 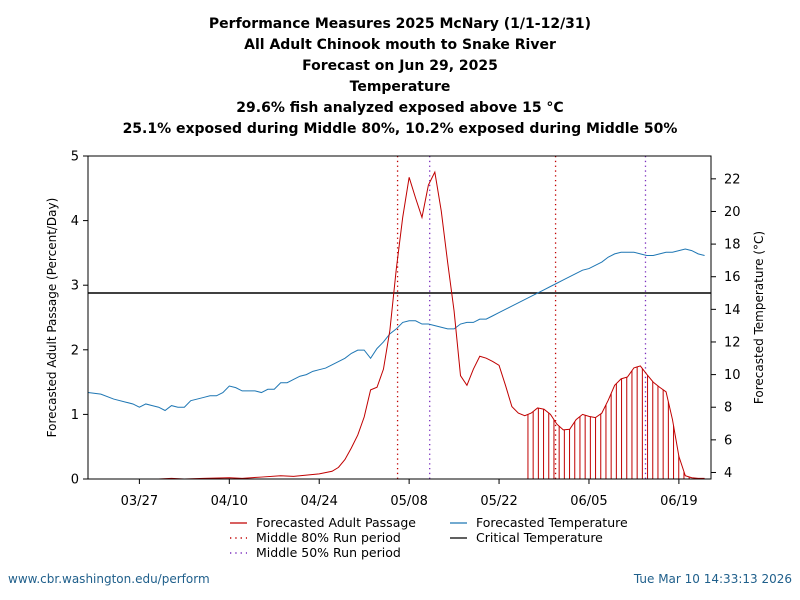 What do you see at coordinates (328, 537) in the screenshot?
I see `legend-label: Middle 80% Run period` at bounding box center [328, 537].